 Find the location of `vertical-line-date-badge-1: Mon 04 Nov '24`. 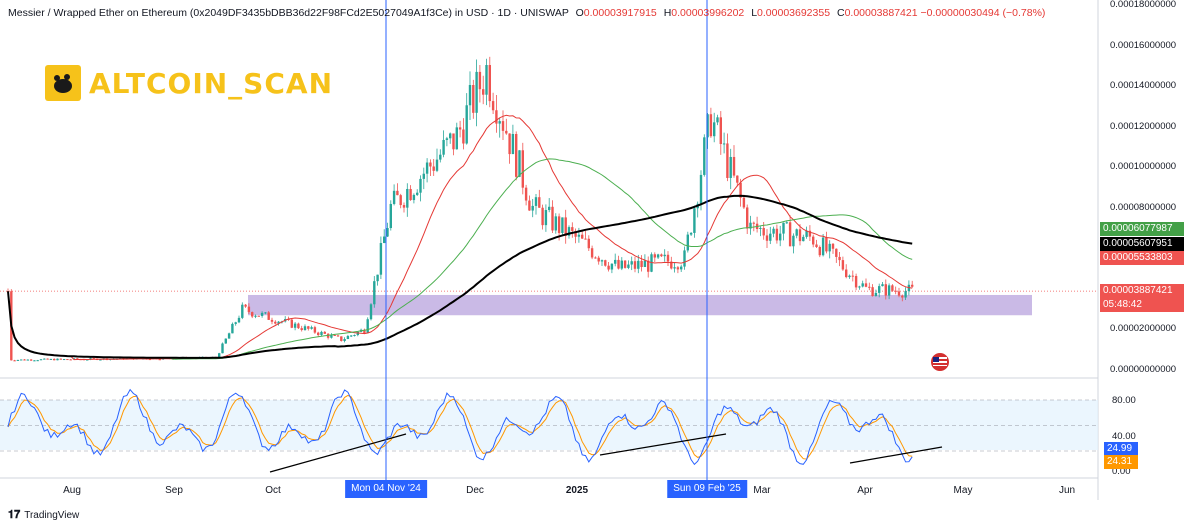

vertical-line-date-badge-1: Mon 04 Nov '24 is located at coordinates (386, 489).